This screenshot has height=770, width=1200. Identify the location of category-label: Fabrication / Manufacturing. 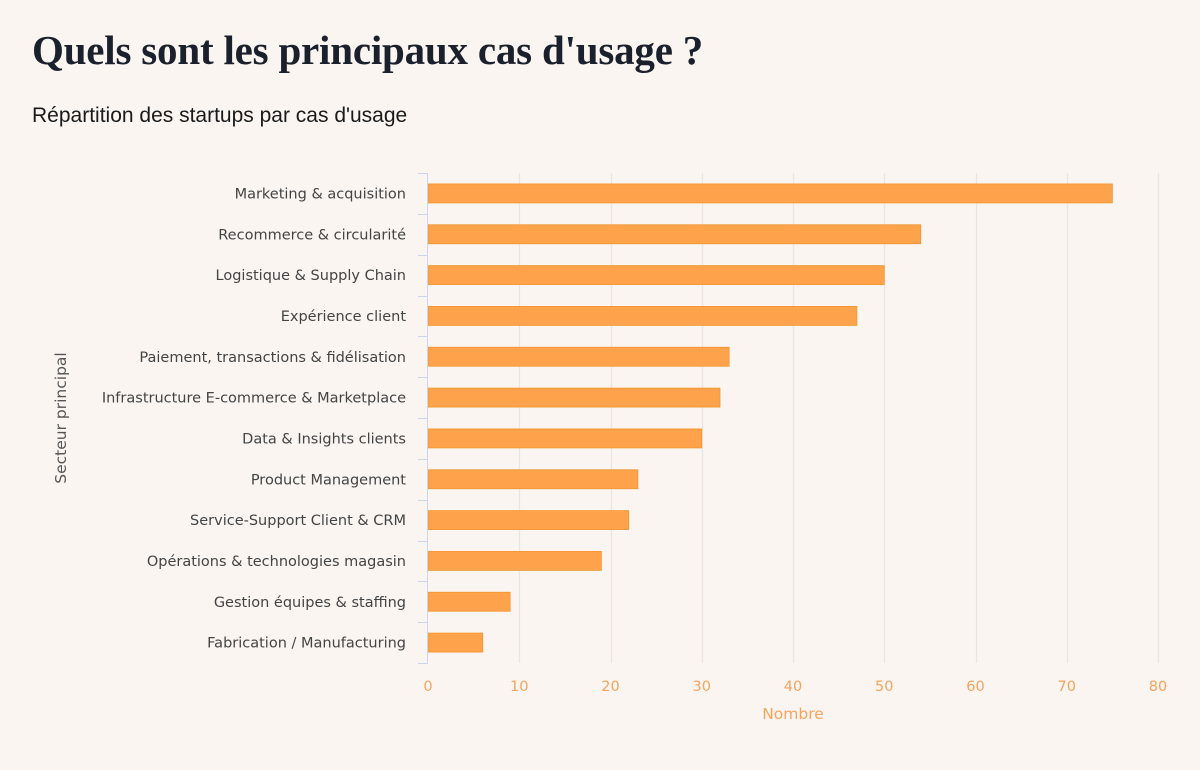
(306, 644).